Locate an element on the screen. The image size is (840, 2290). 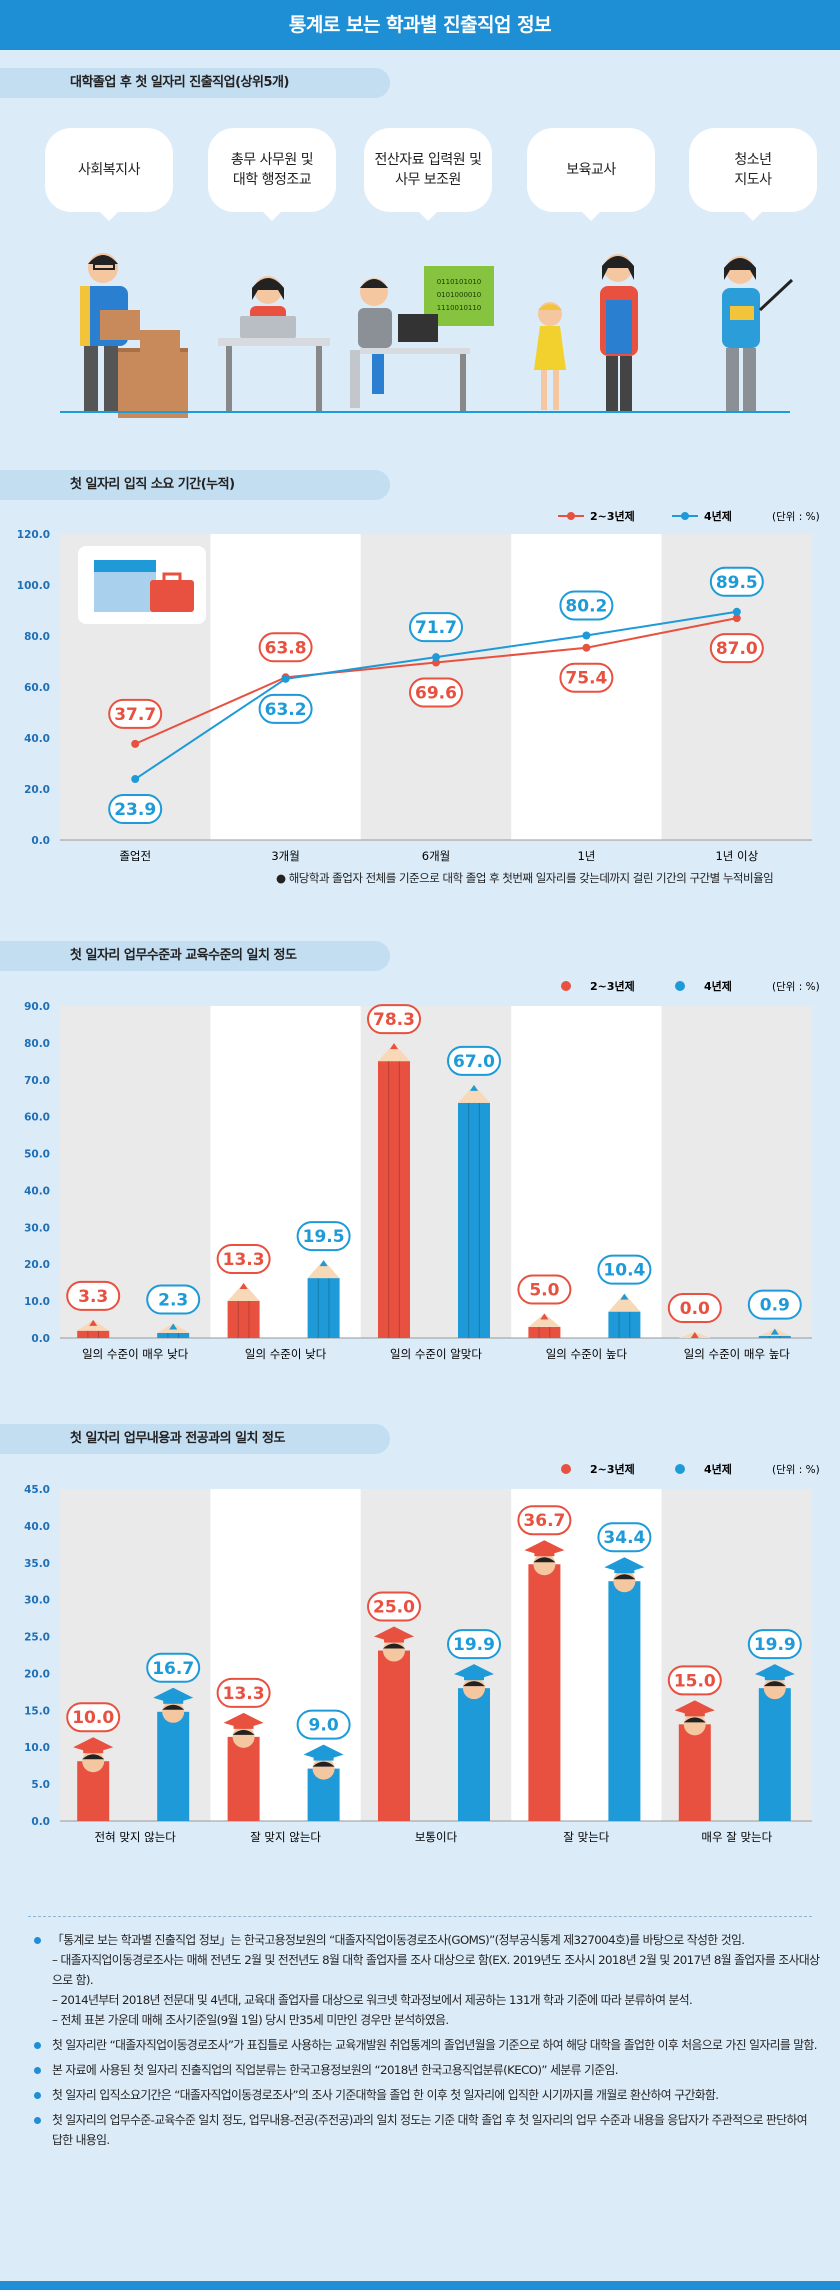
y-tick-label: 5.0 is located at coordinates (40, 1785).